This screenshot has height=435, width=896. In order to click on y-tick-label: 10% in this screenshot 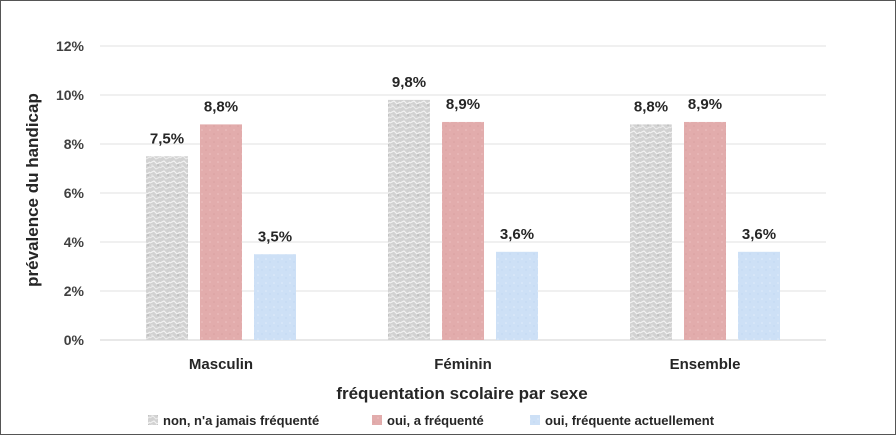, I will do `click(70, 95)`.